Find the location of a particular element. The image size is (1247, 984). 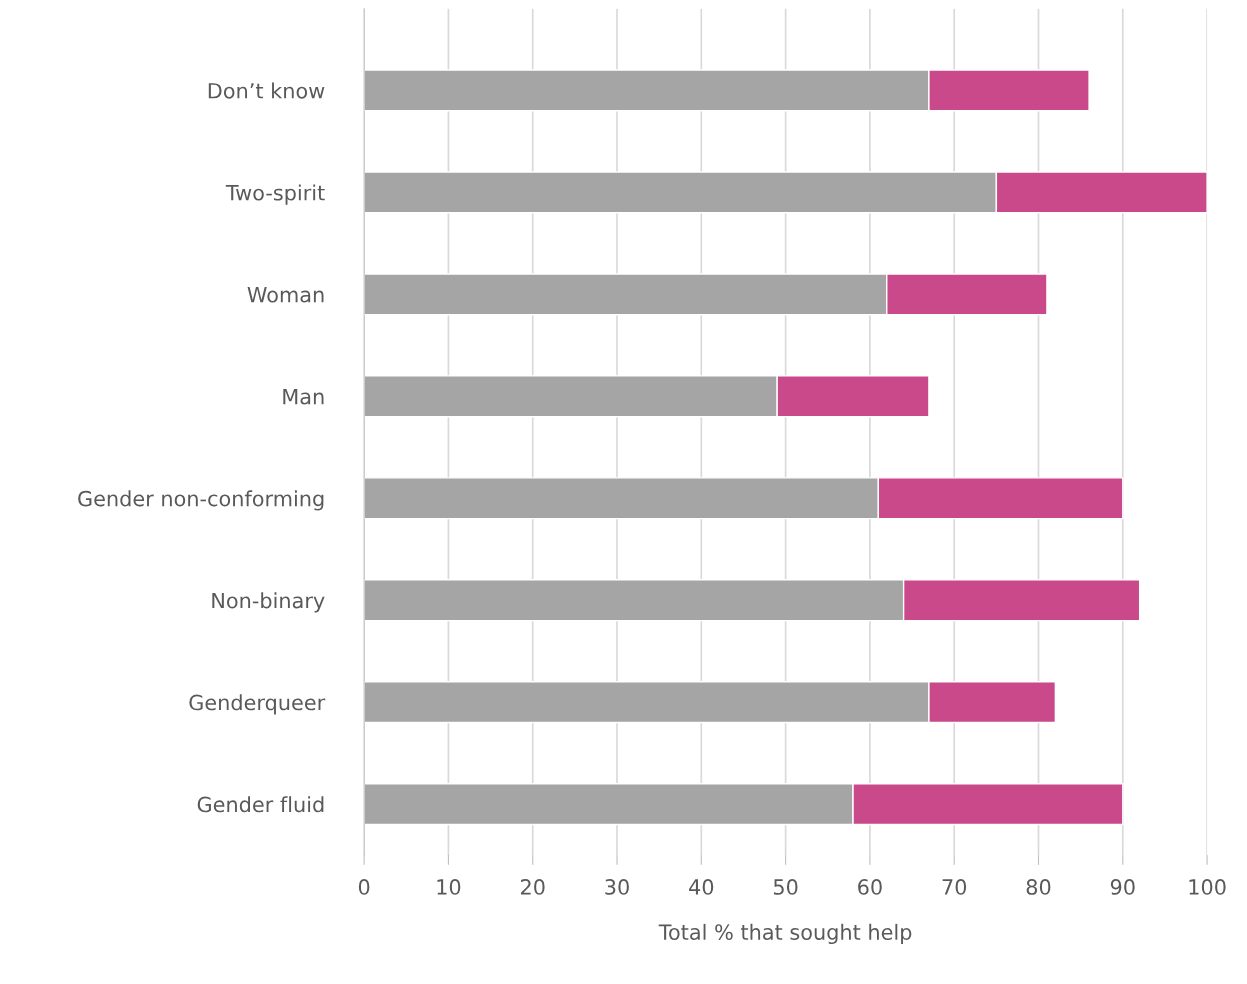

x-tick-label: 50 is located at coordinates (785, 887).